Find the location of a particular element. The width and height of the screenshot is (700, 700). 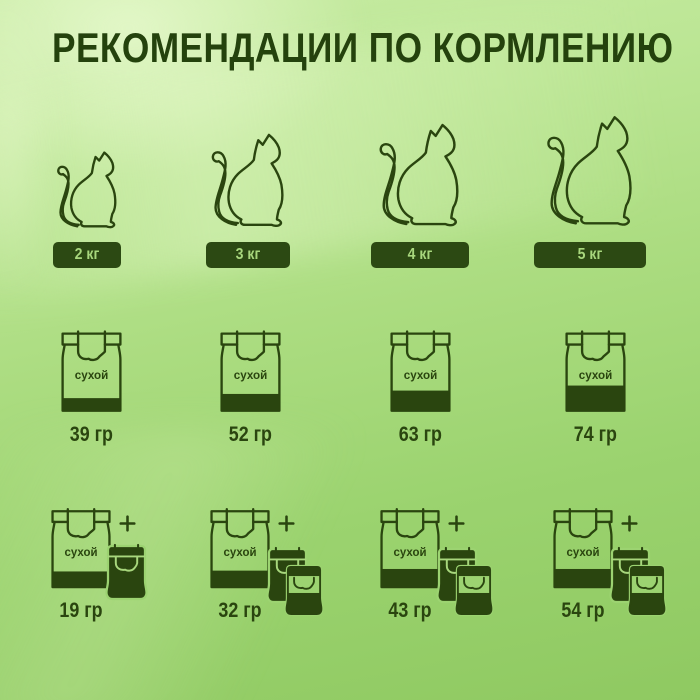

page-title: РЕКОМЕНДАЦИИ ПО КОРМЛЕНИЮ is located at coordinates (363, 47).